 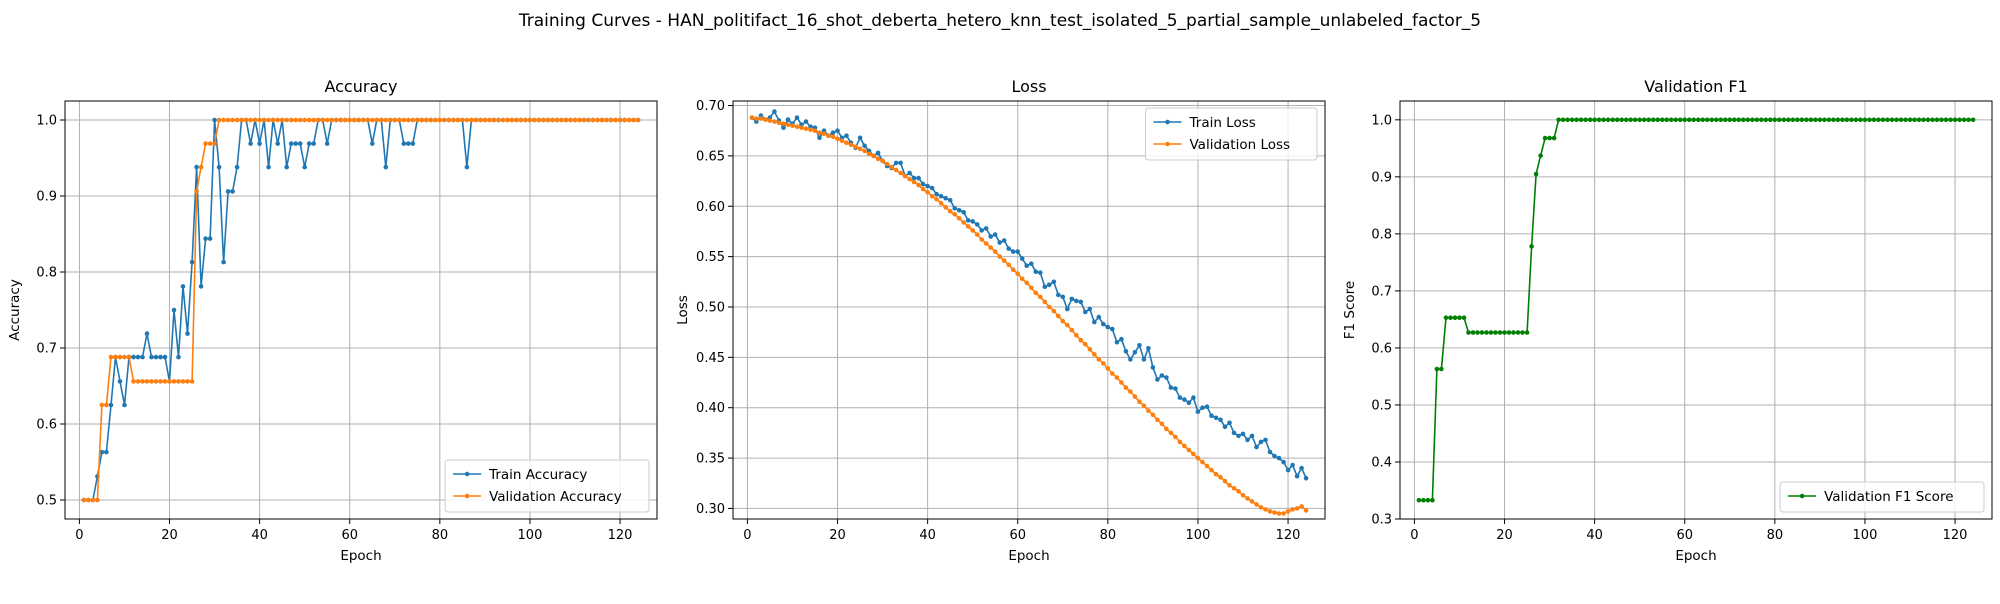 What do you see at coordinates (79, 535) in the screenshot?
I see `accuracy-x-tick-label: 0` at bounding box center [79, 535].